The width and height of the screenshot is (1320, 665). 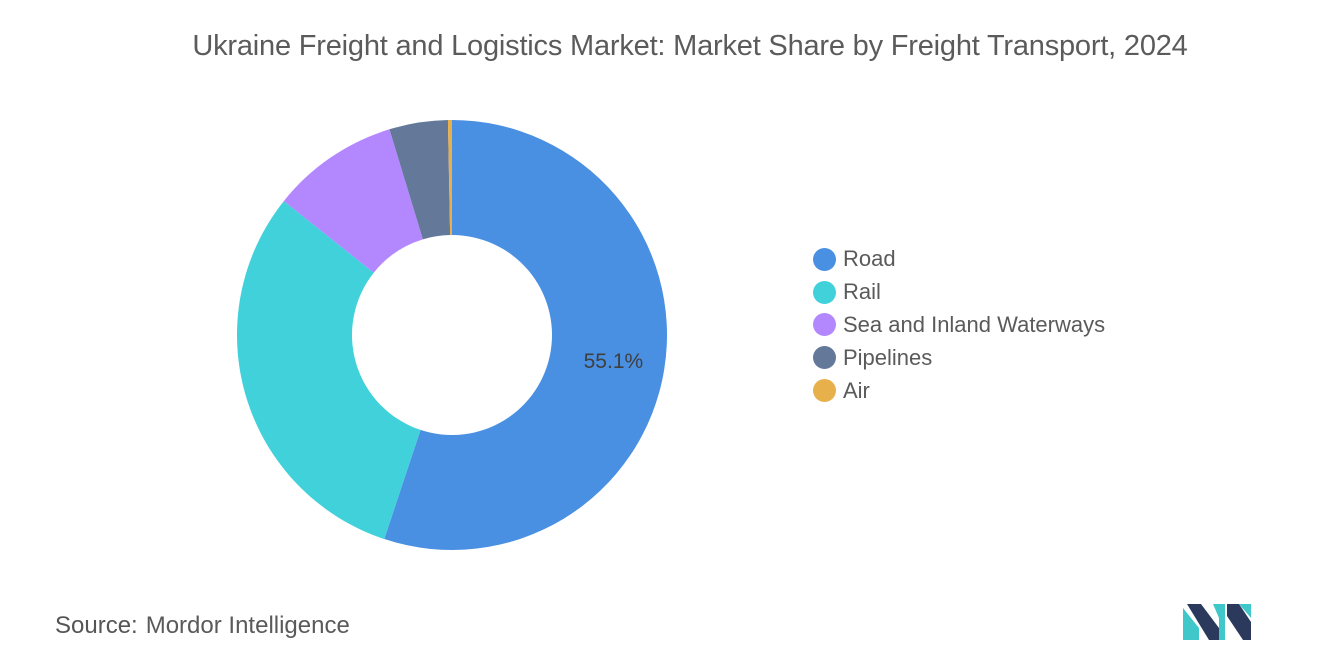 I want to click on logo-shape-mid-dark, so click(x=1203, y=622).